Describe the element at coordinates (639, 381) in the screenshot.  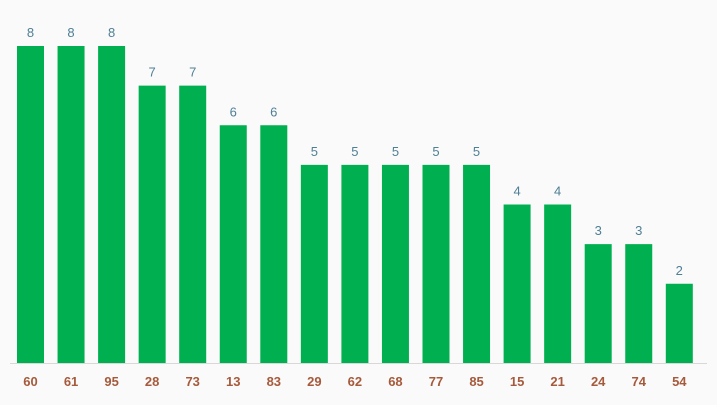
I see `x-tick-label: 74` at that location.